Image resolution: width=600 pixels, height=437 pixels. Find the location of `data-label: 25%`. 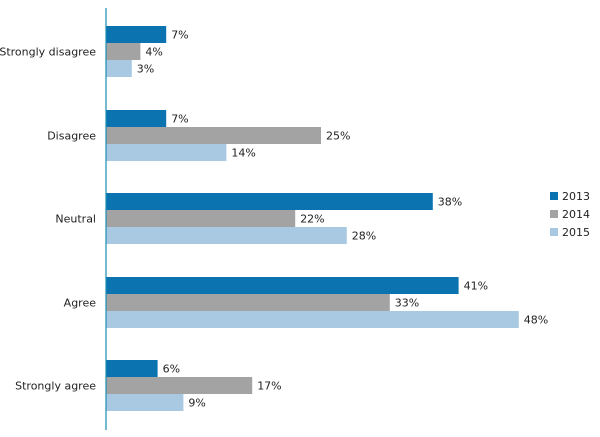

data-label: 25% is located at coordinates (338, 136).